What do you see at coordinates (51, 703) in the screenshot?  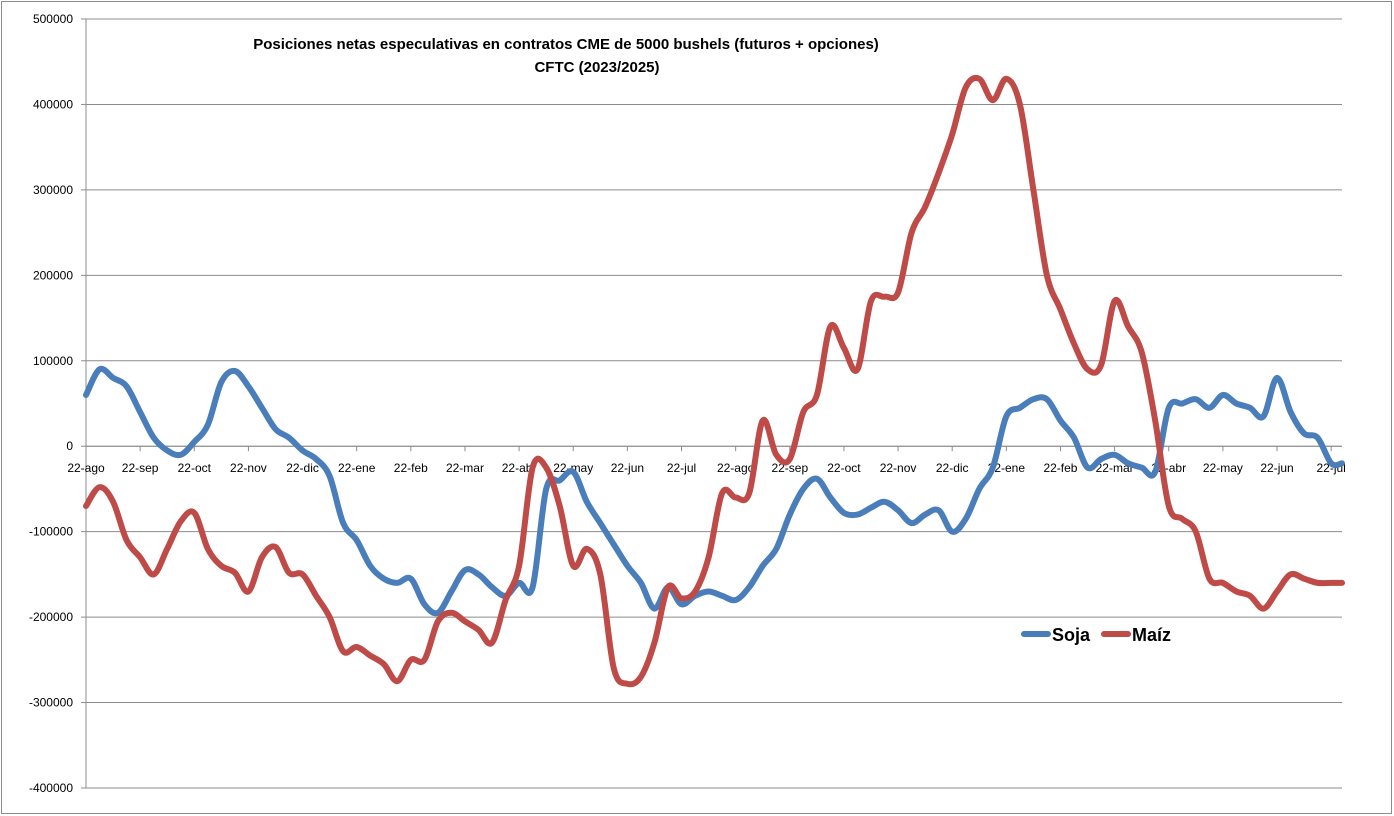 I see `y-tick-label: -300000` at bounding box center [51, 703].